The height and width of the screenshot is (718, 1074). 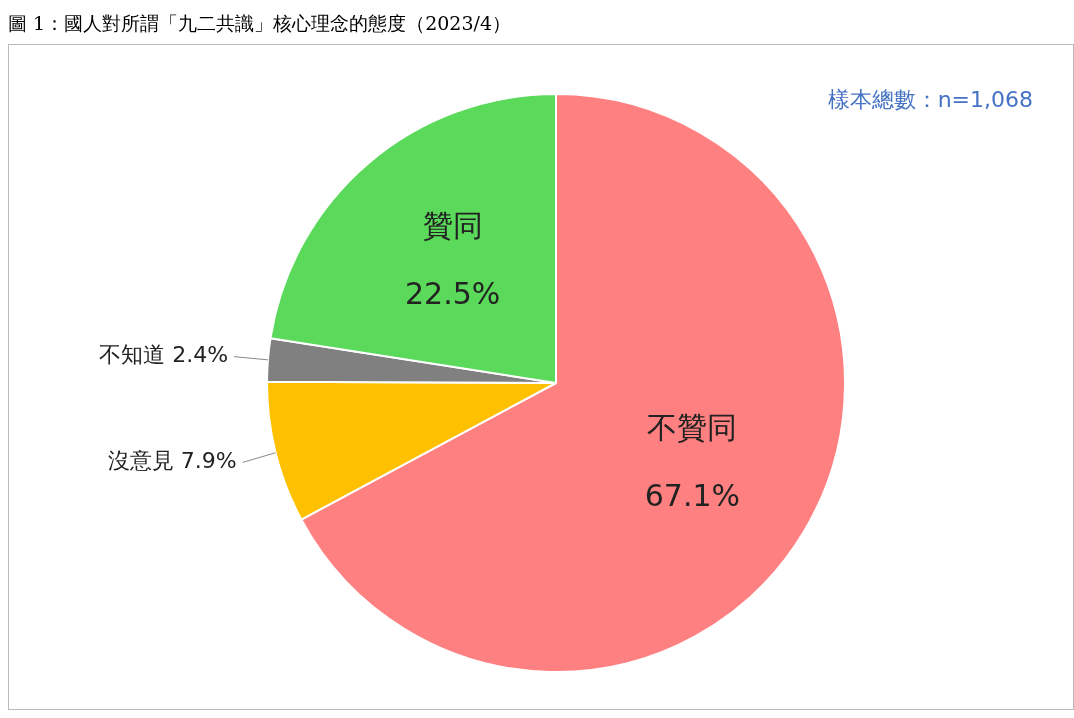 I want to click on data-label: 22.5%, so click(x=453, y=293).